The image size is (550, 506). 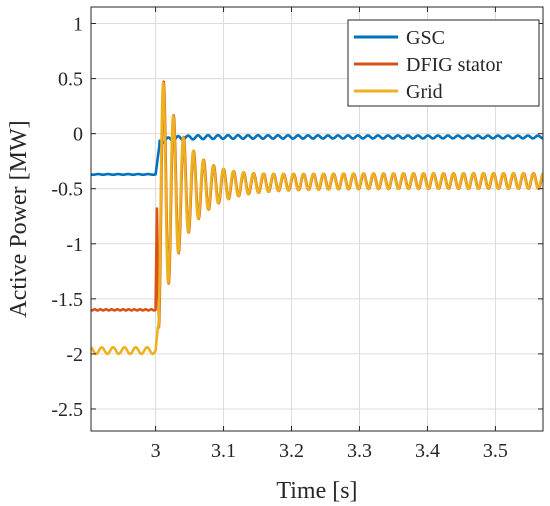 I want to click on x-tick-label: 3.5, so click(x=495, y=451).